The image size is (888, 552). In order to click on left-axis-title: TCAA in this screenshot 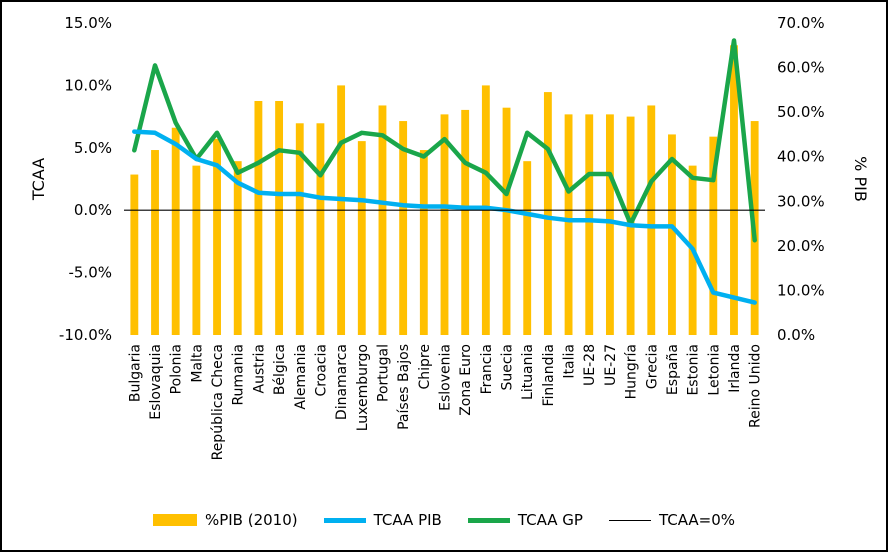, I will do `click(38, 179)`.